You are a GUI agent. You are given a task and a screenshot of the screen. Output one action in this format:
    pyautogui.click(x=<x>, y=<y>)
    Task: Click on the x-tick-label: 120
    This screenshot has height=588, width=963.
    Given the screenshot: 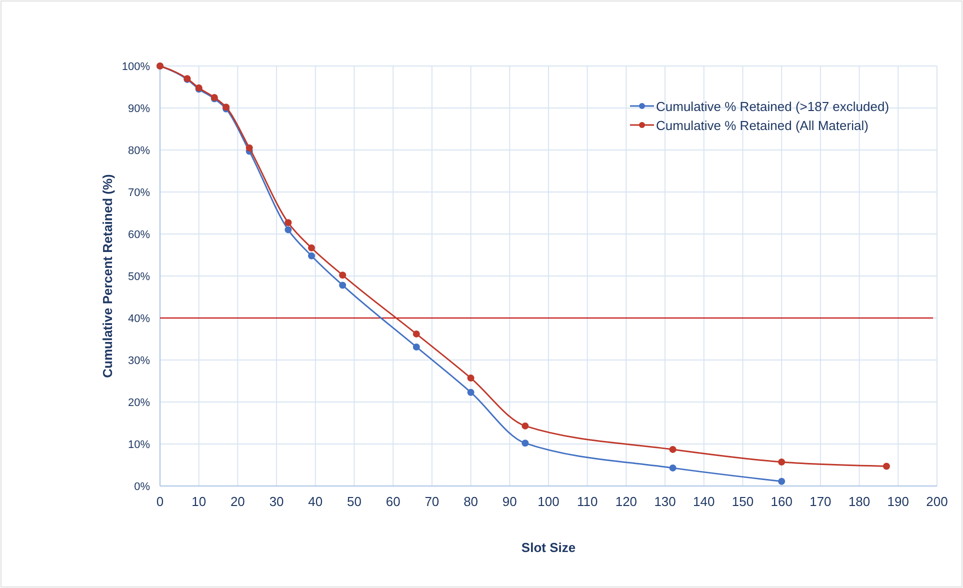 What is the action you would take?
    pyautogui.click(x=626, y=501)
    